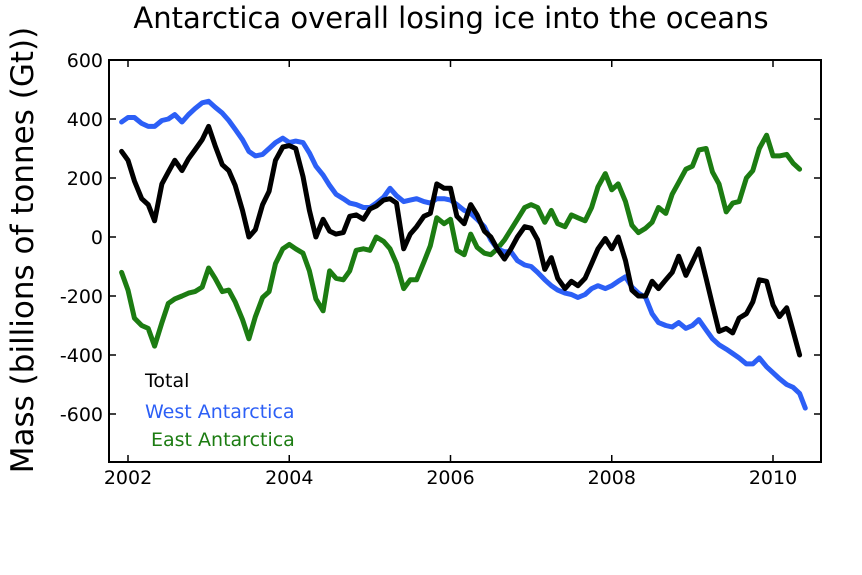  I want to click on legend-item-total: Total, so click(166, 381).